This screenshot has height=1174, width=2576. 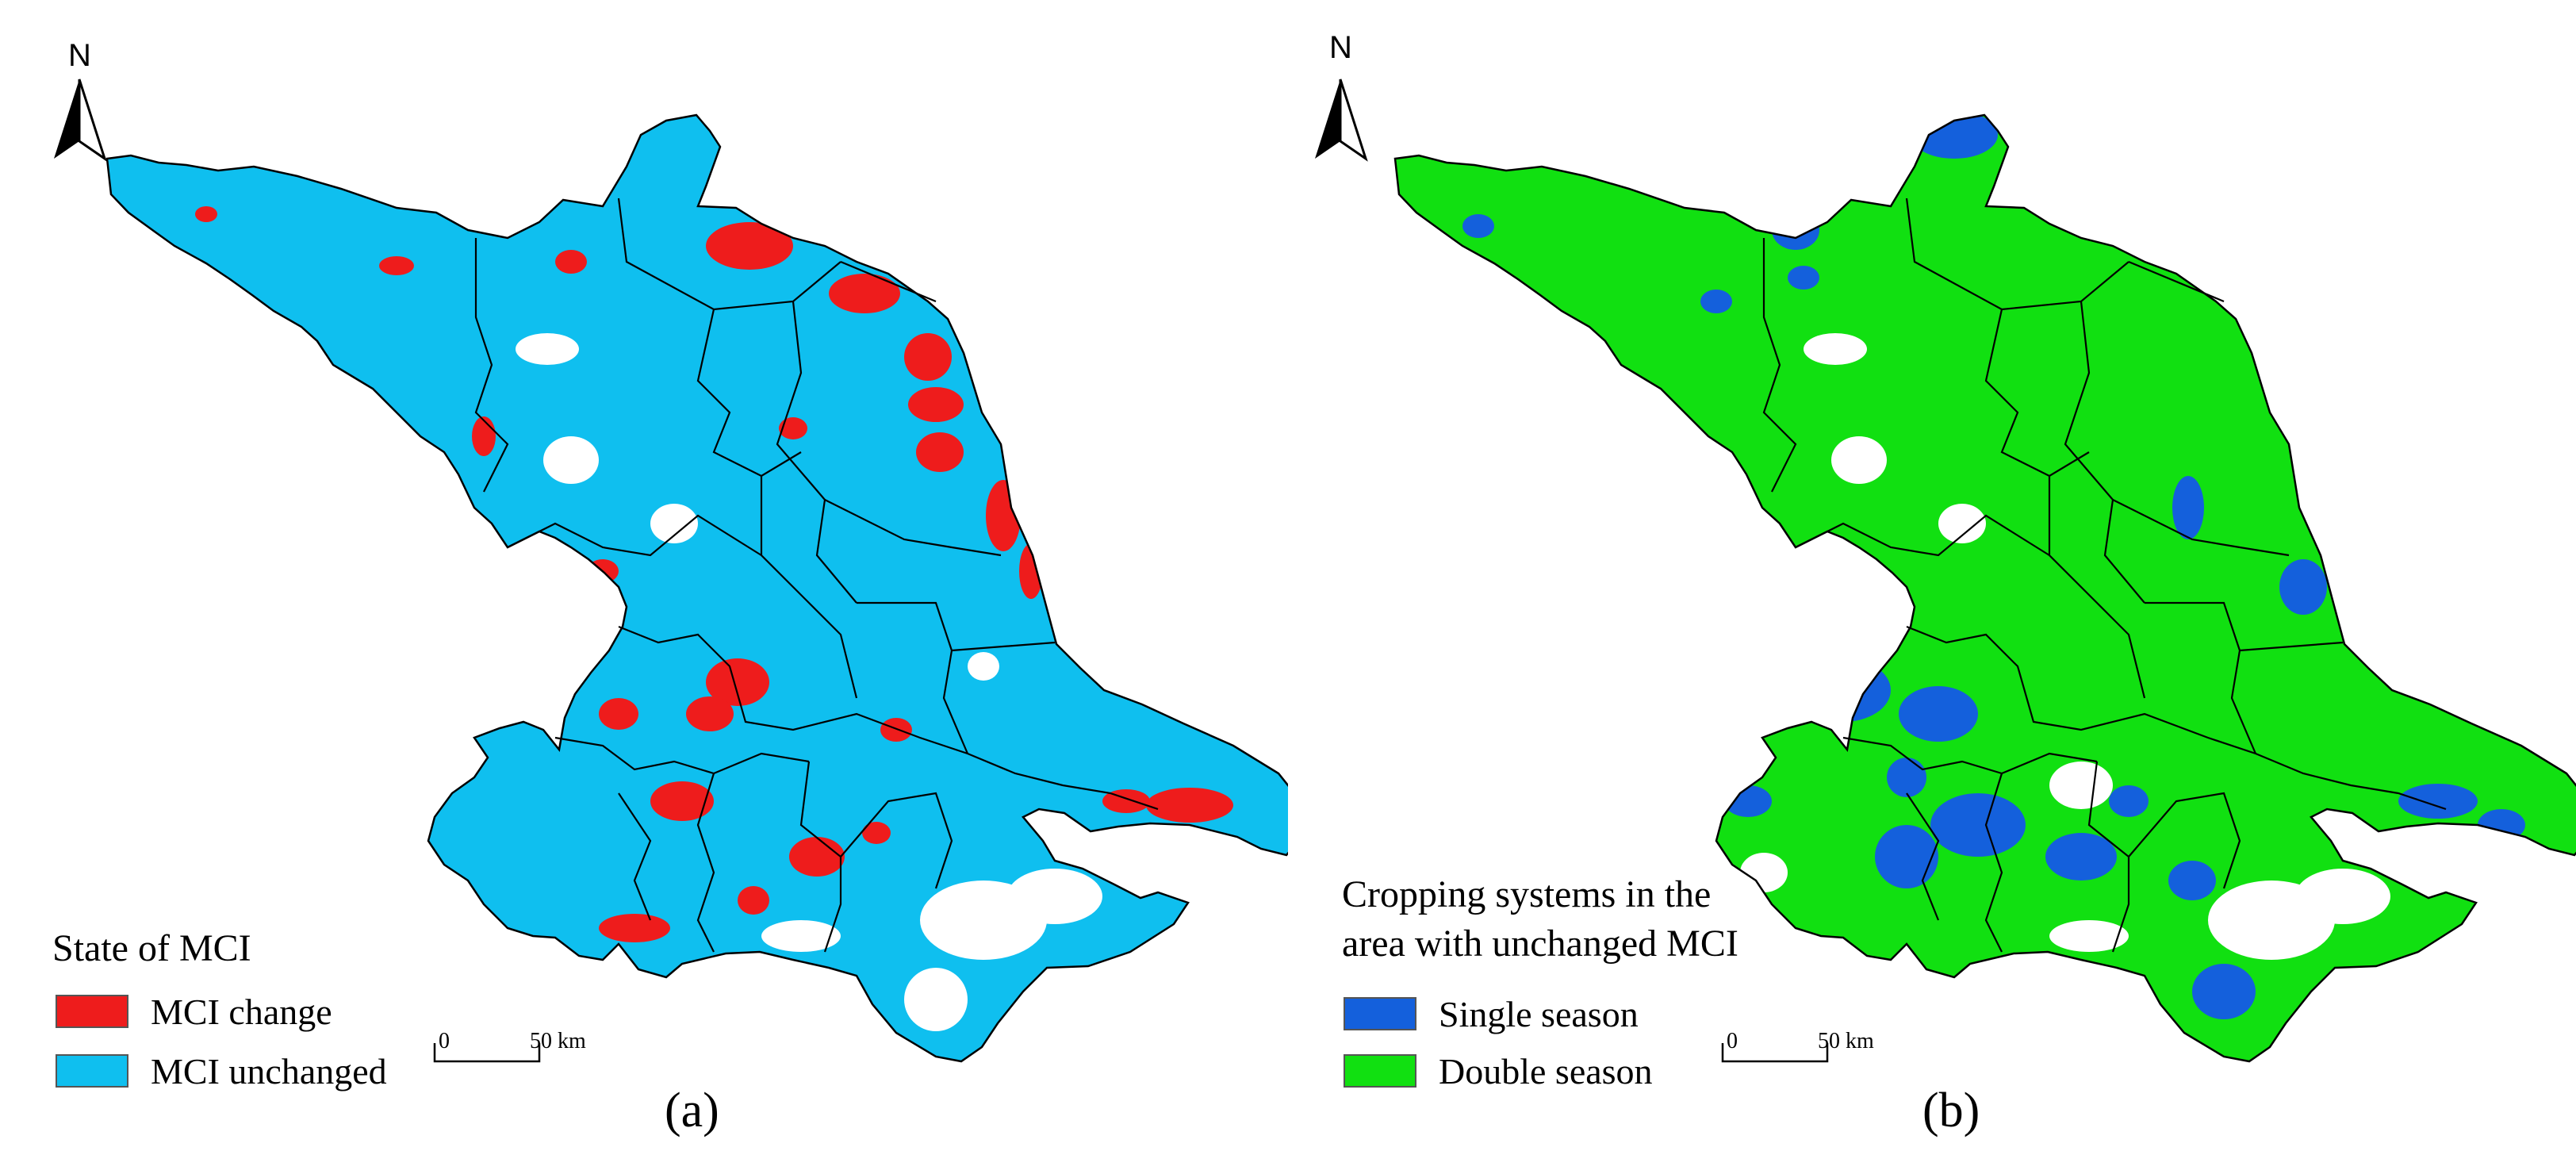 What do you see at coordinates (1546, 1071) in the screenshot?
I see `legend-label: Double season` at bounding box center [1546, 1071].